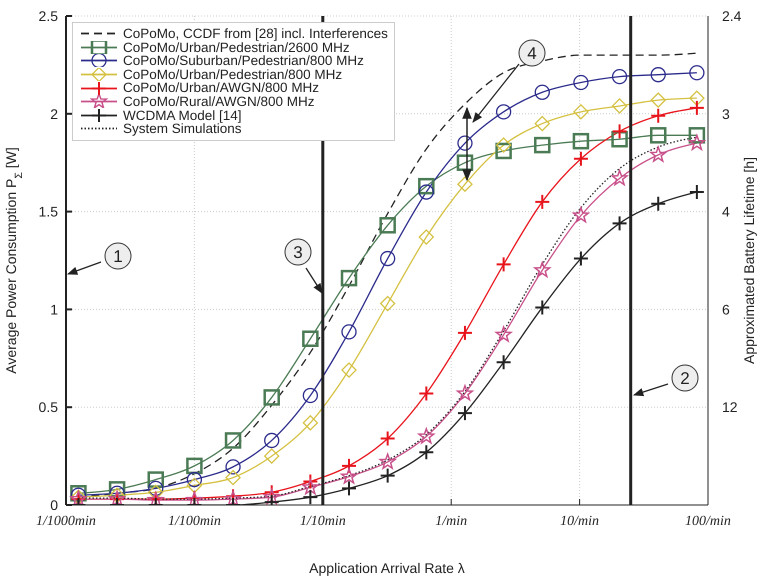 The image size is (764, 583). Describe the element at coordinates (48, 16) in the screenshot. I see `y-tick-label: 2.5` at that location.